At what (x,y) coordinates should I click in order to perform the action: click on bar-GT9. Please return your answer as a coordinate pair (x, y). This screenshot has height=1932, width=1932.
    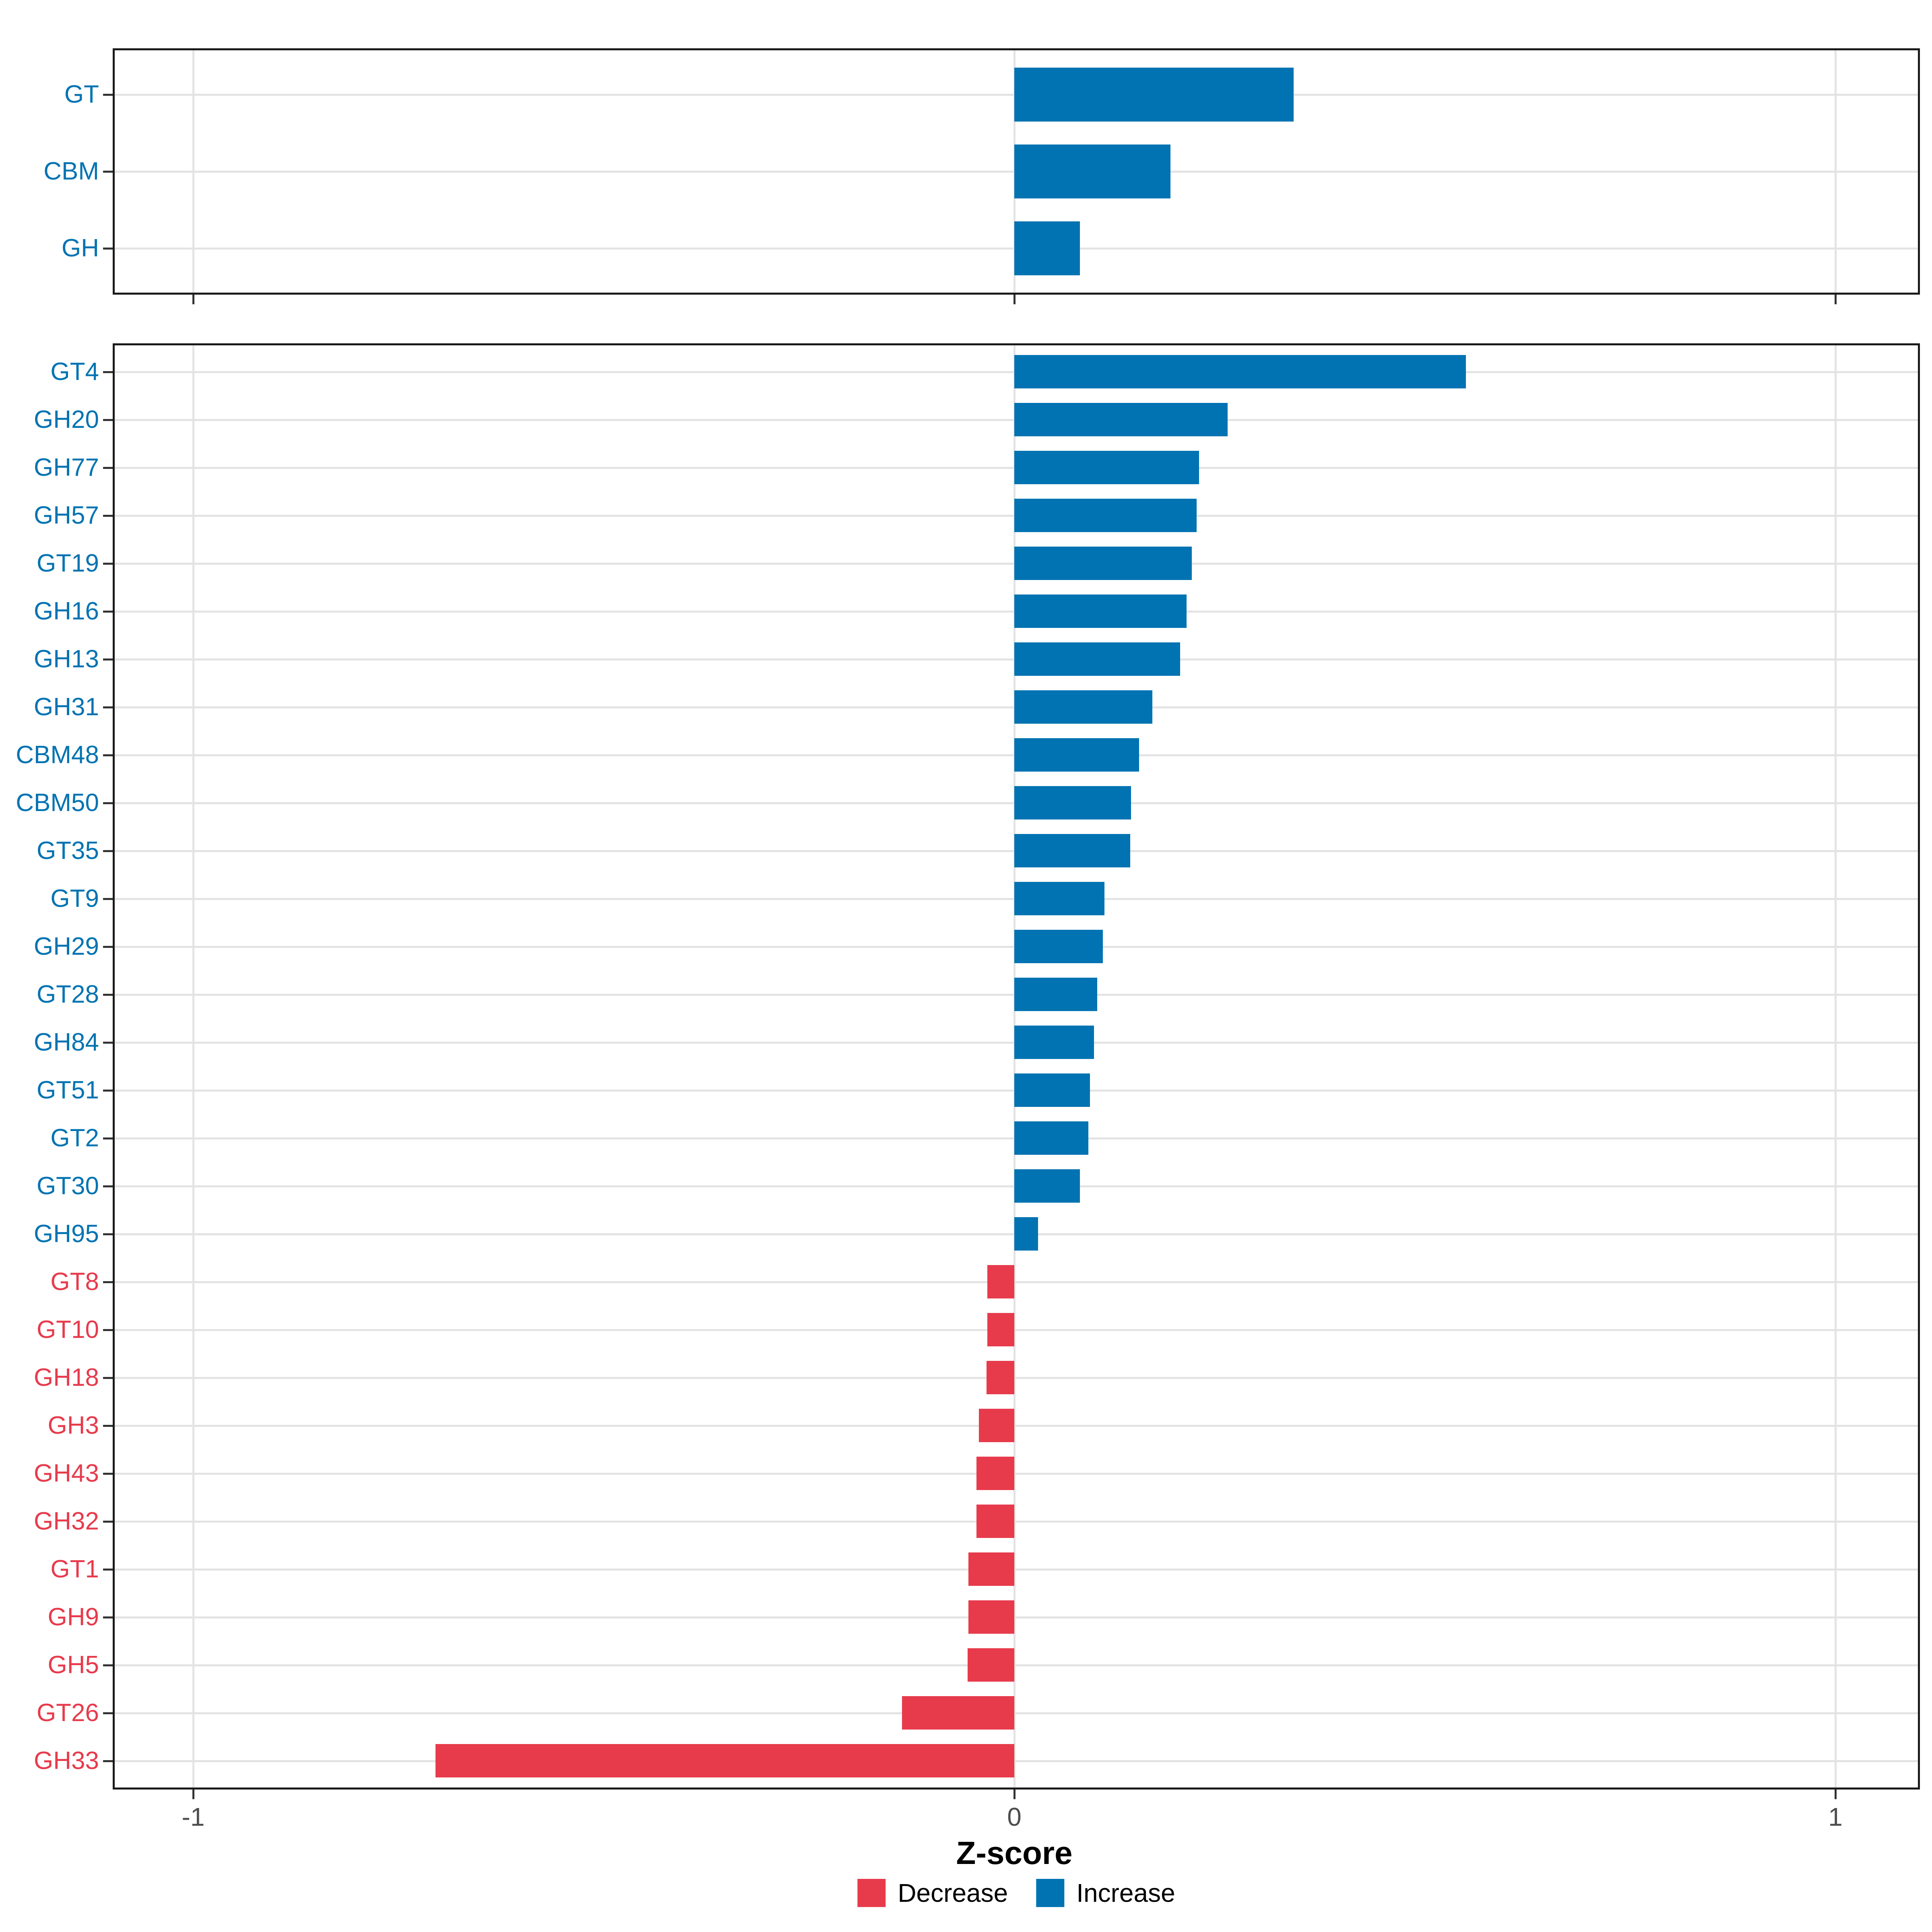
    Looking at the image, I should click on (1059, 898).